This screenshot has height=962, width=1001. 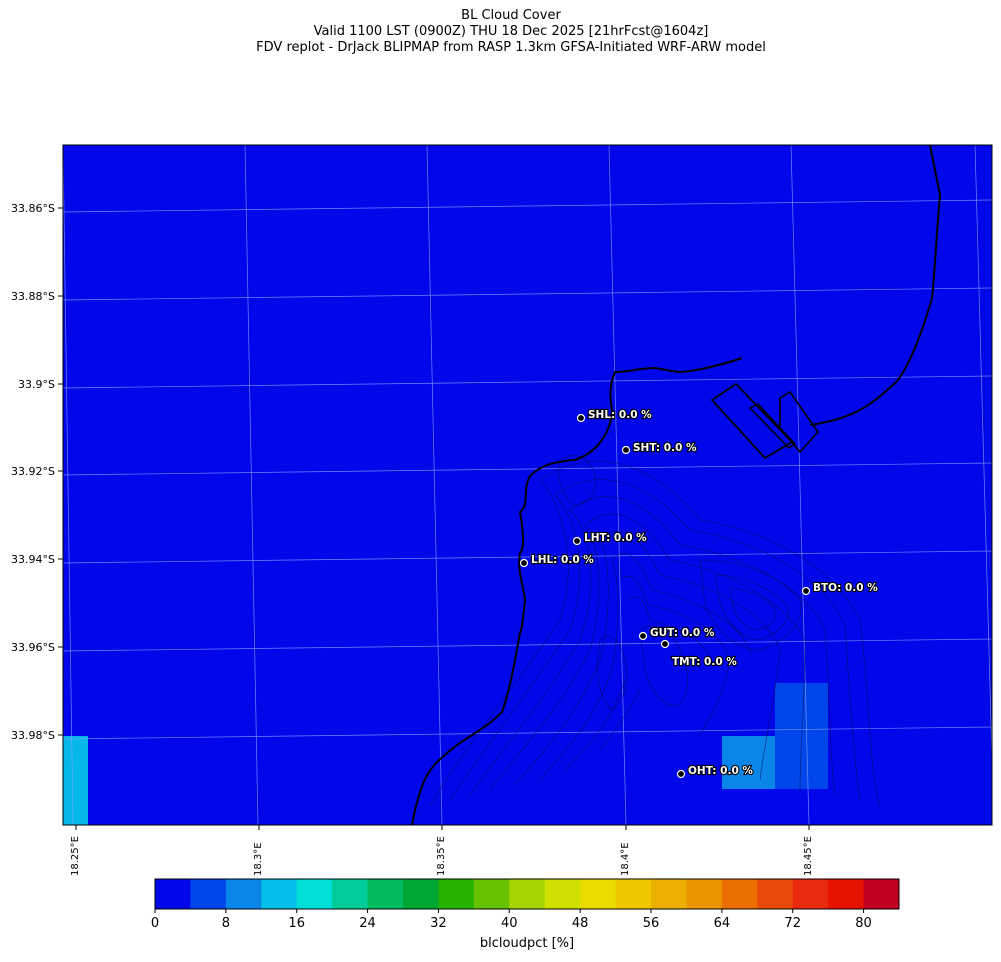 What do you see at coordinates (33, 208) in the screenshot?
I see `lat-label-1: 33.86°S` at bounding box center [33, 208].